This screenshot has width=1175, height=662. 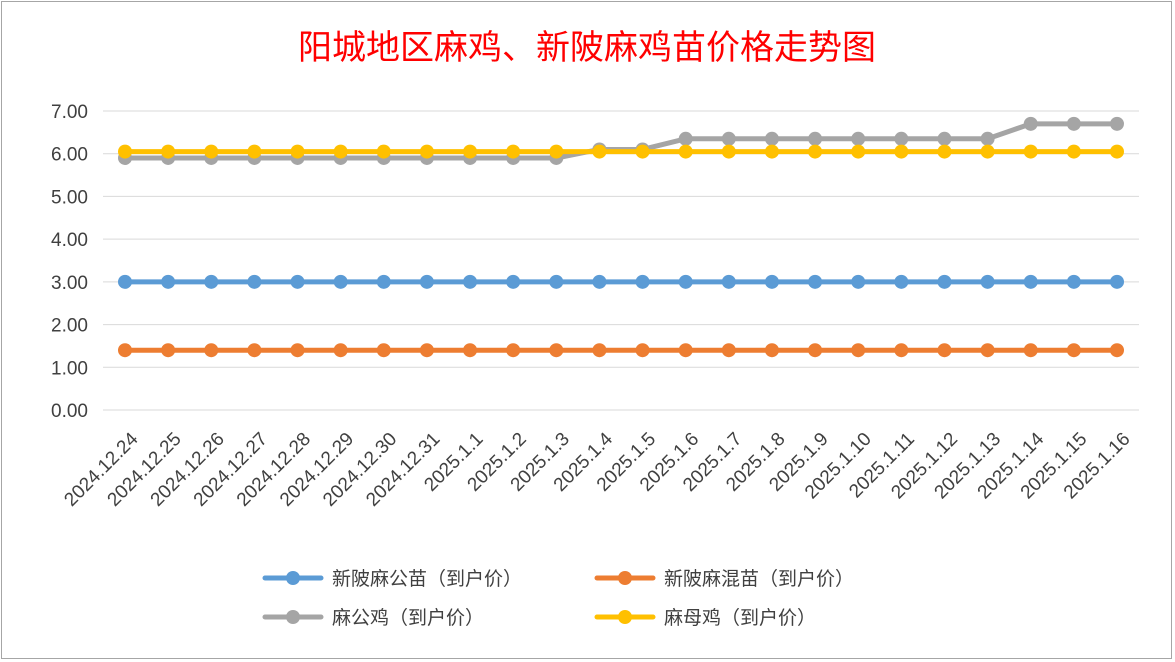 I want to click on y-tick-label: 2.00, so click(x=69, y=326).